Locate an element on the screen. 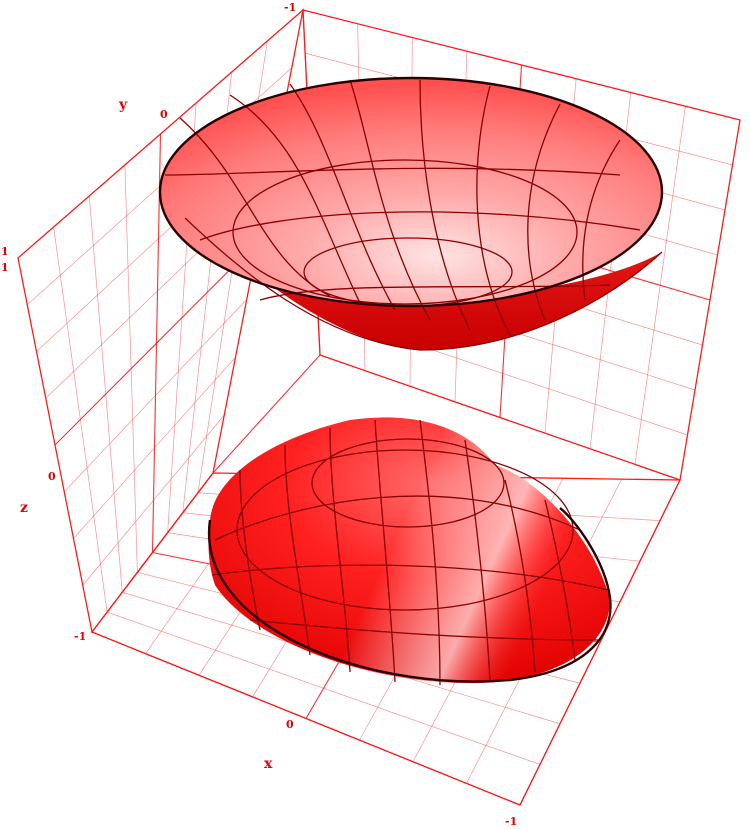 The image size is (750, 829). grid-line-left-h6 is located at coordinates (154, 448).